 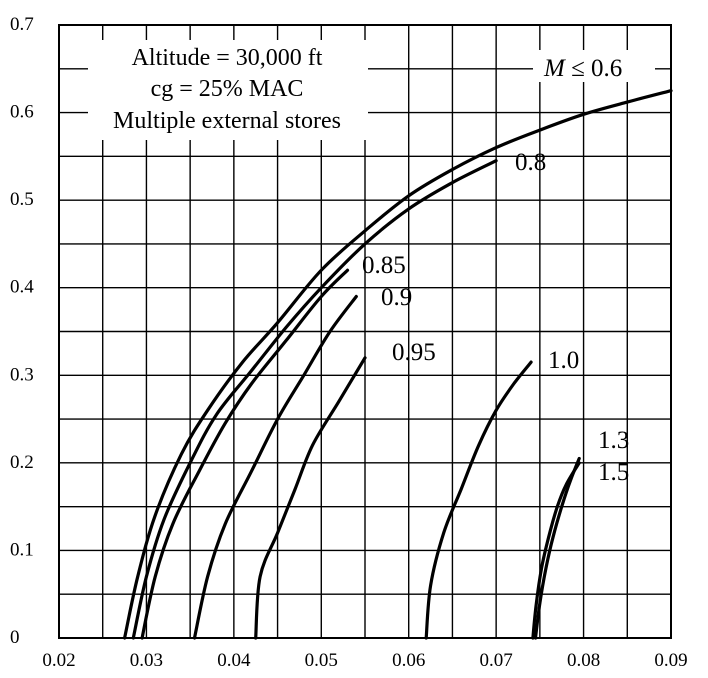 What do you see at coordinates (670, 660) in the screenshot?
I see `x-tick-label: 0.09` at bounding box center [670, 660].